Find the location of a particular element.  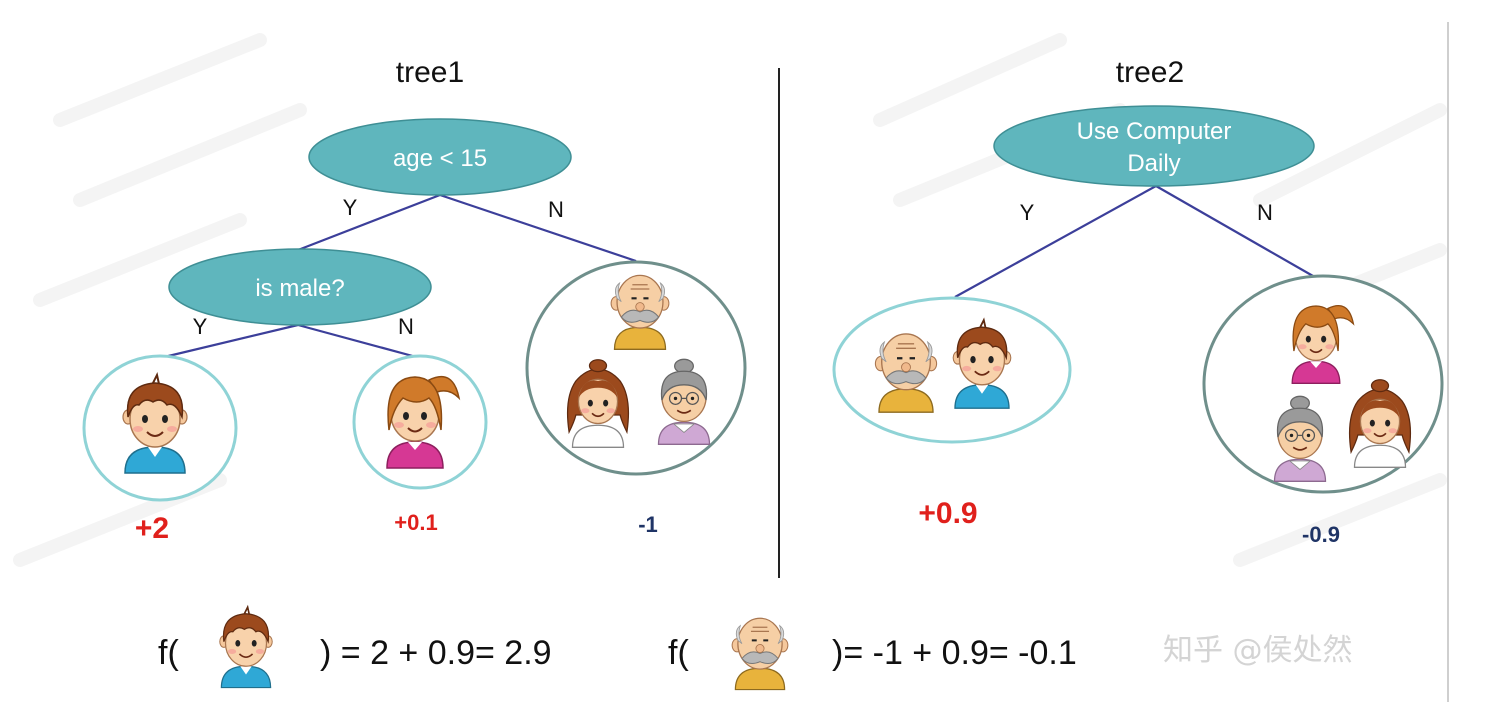

tree2-root-label-line1: Use Computer is located at coordinates (1154, 131).